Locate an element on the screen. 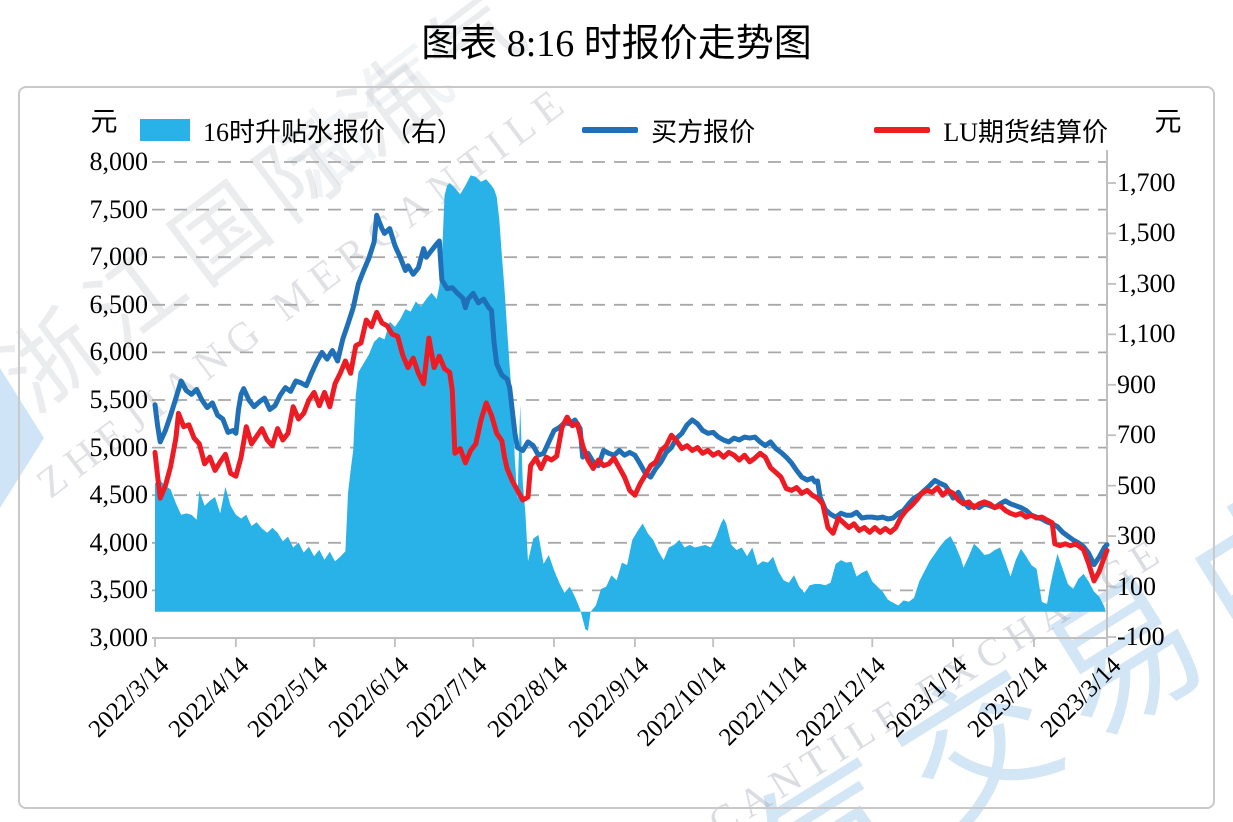 The width and height of the screenshot is (1233, 822). right-tick-label: 700 is located at coordinates (1136, 435).